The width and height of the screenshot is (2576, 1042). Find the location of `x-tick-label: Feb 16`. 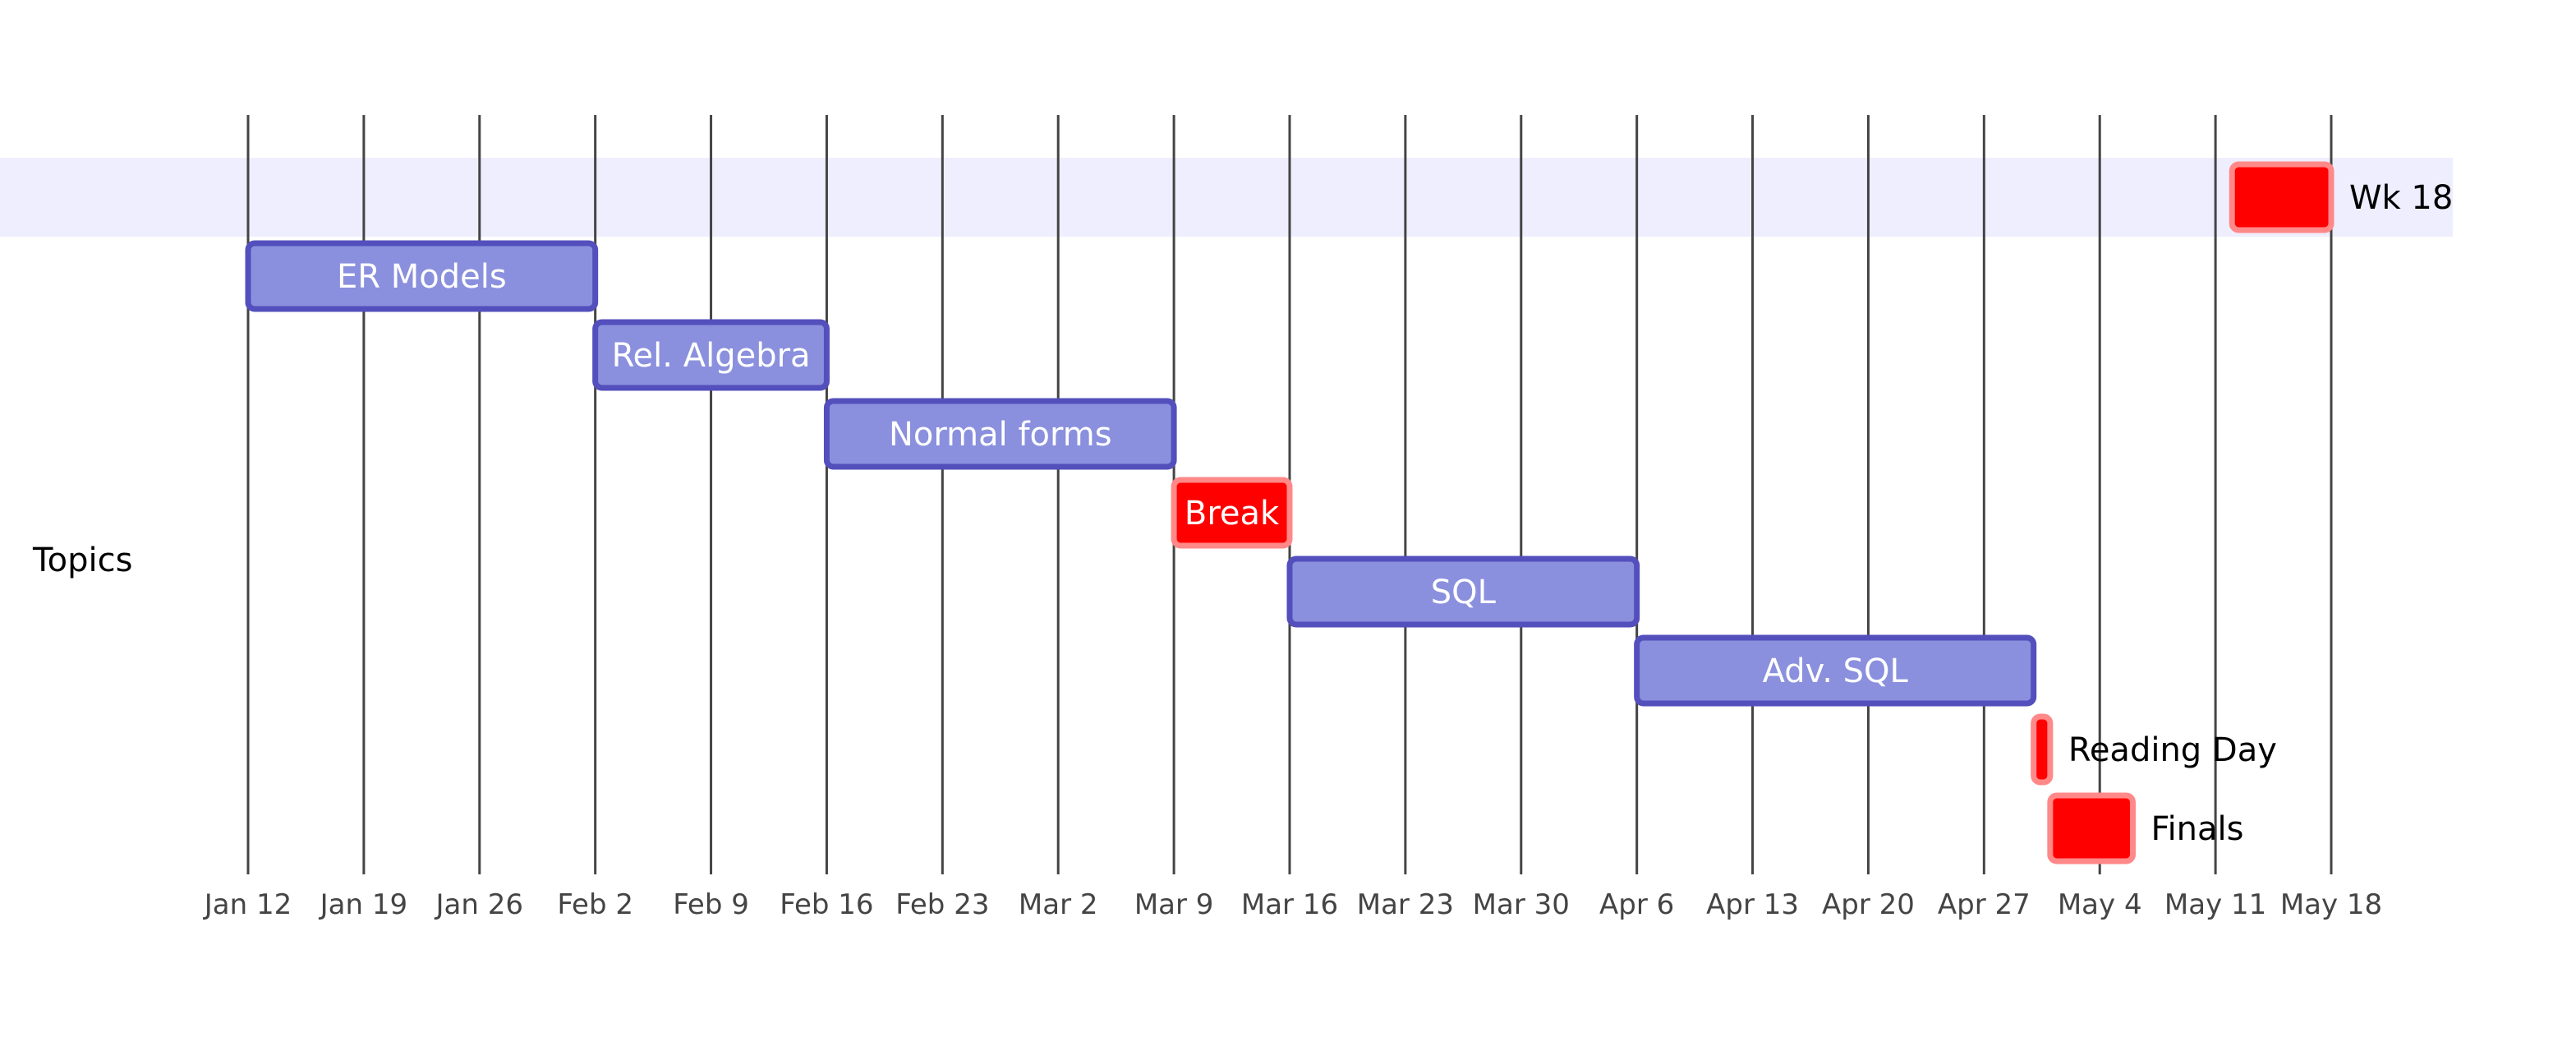

x-tick-label: Feb 16 is located at coordinates (826, 904).